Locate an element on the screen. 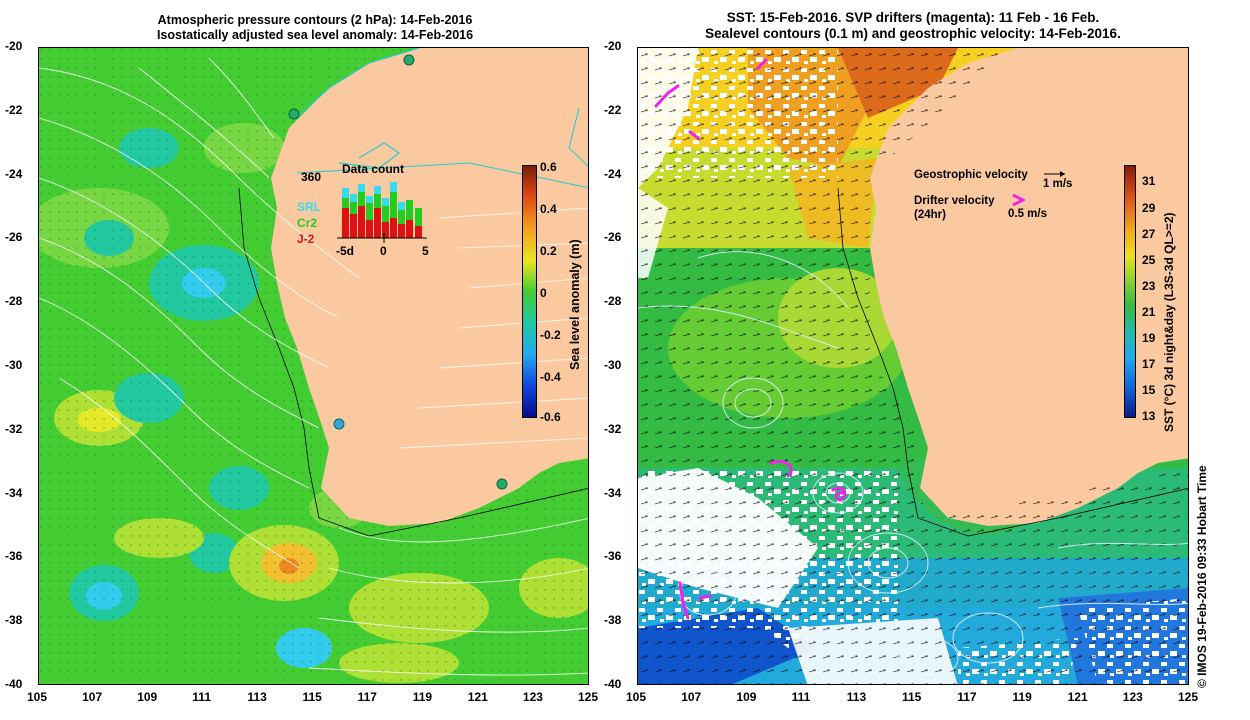 The image size is (1250, 720). left-lon-tick: 113 is located at coordinates (257, 697).